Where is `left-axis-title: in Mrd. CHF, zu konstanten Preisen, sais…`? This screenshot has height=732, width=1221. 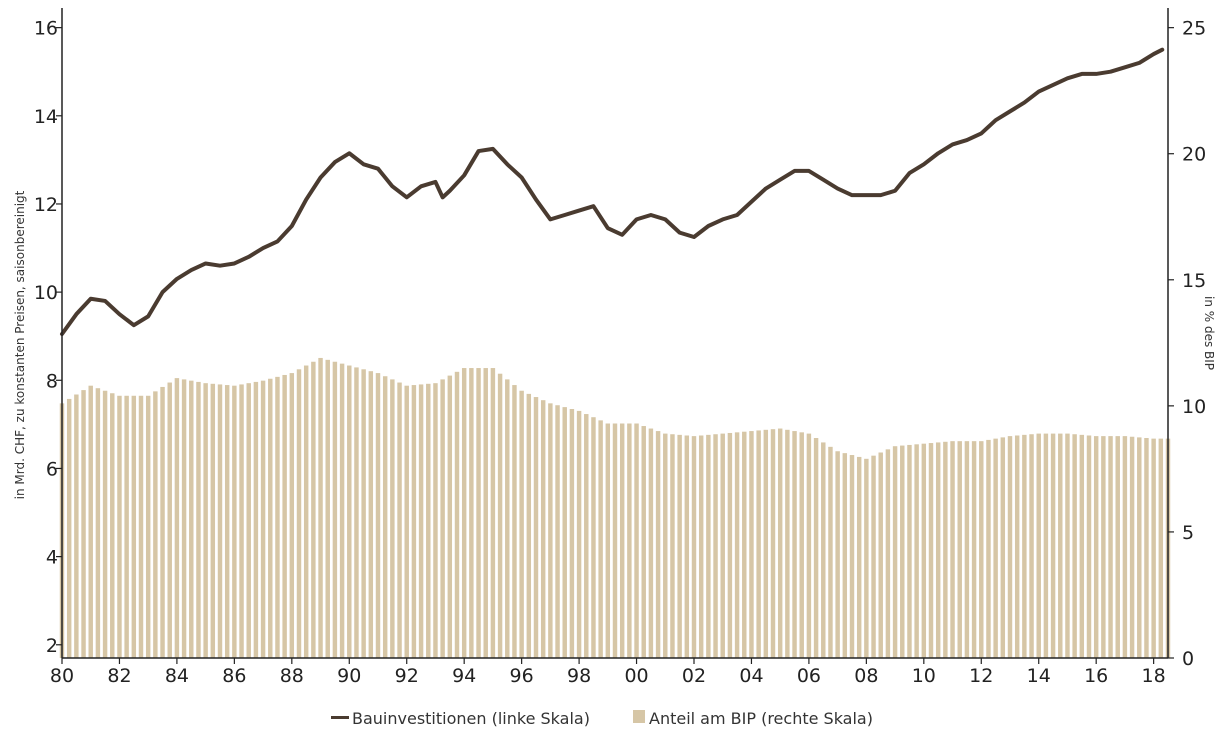 left-axis-title: in Mrd. CHF, zu konstanten Preisen, sais… is located at coordinates (20, 344).